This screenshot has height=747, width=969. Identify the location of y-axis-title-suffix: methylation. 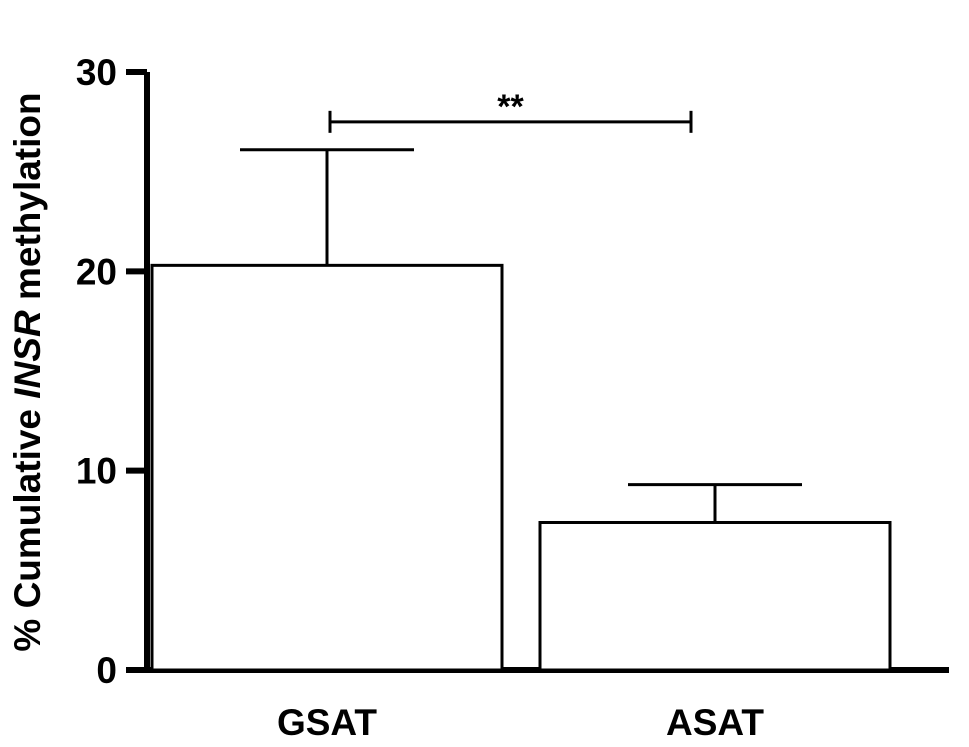
(27, 201).